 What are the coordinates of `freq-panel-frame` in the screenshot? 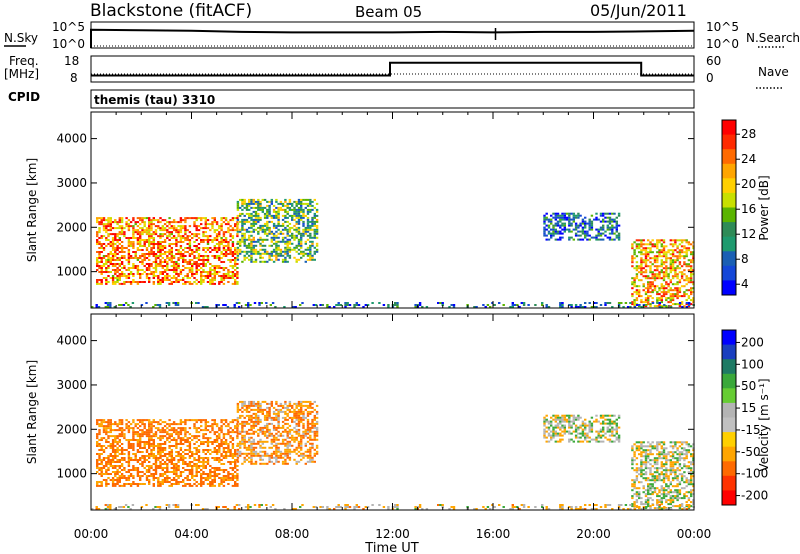 It's located at (392, 69).